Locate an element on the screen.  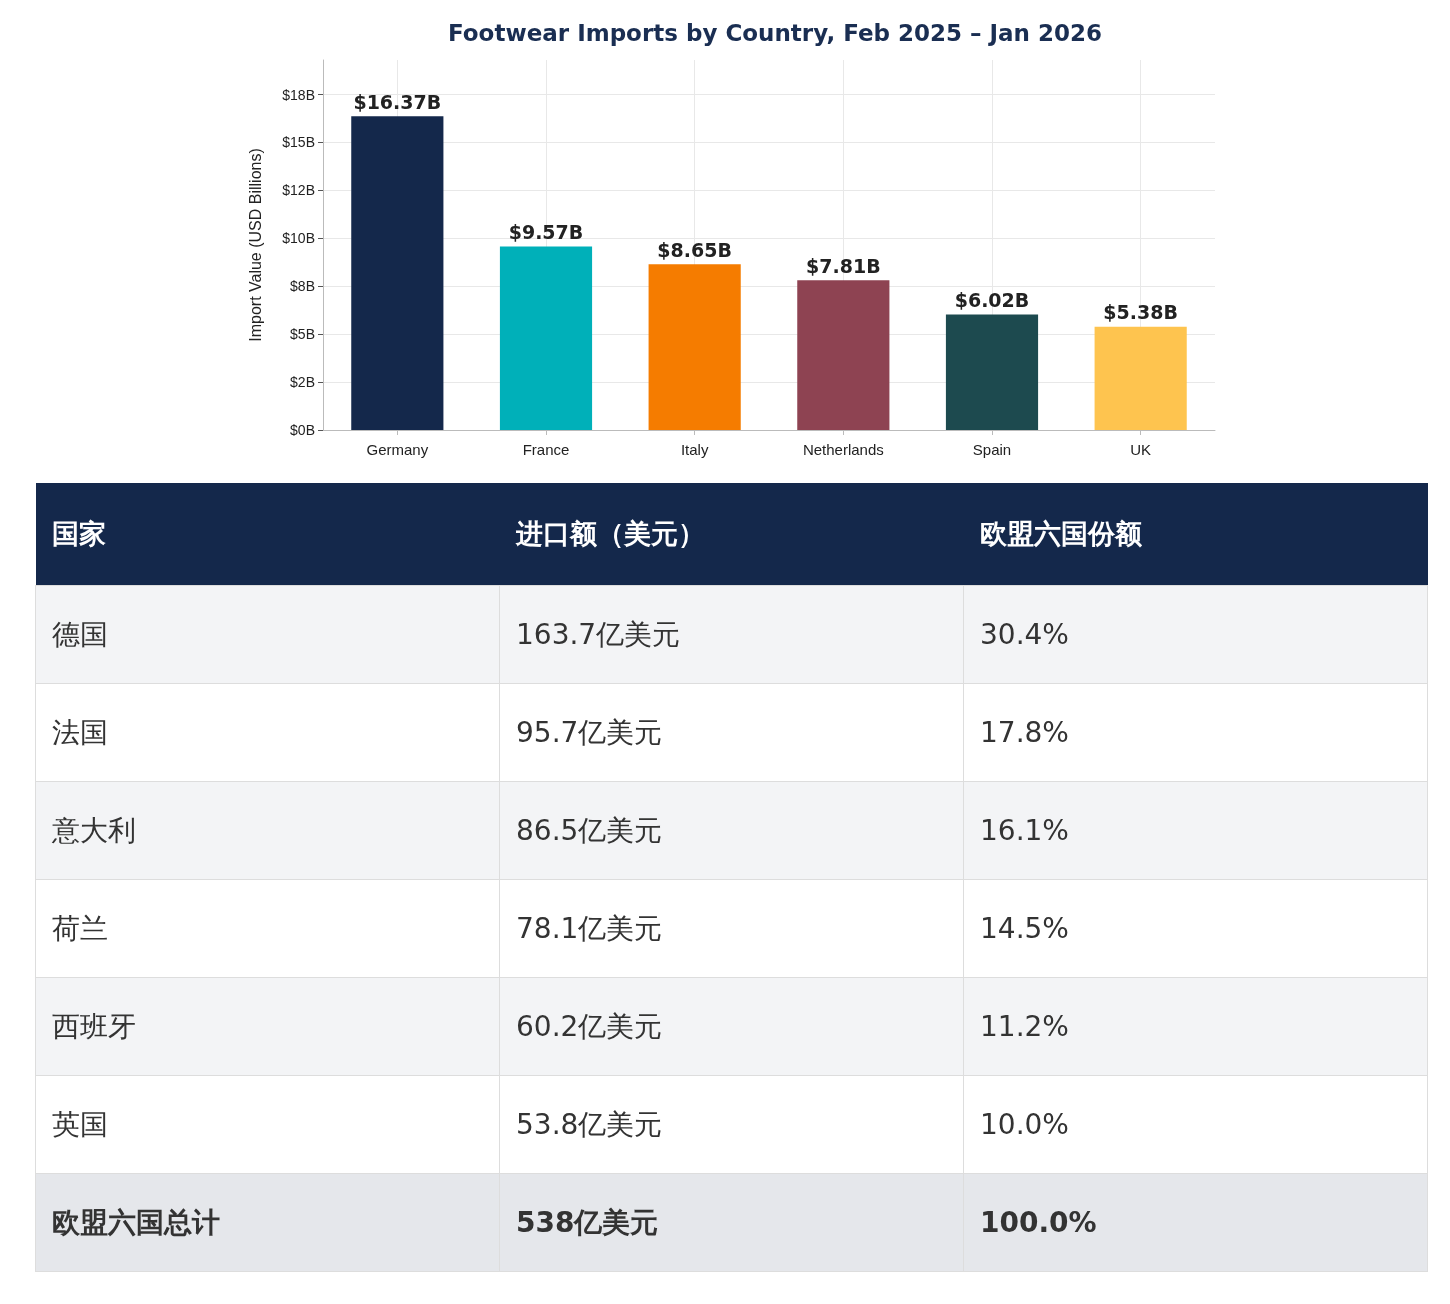
text: 14.5% is located at coordinates (1195, 928).